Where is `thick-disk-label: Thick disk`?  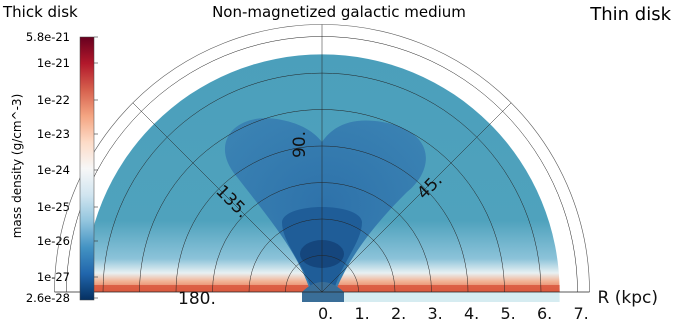 thick-disk-label: Thick disk is located at coordinates (40, 12).